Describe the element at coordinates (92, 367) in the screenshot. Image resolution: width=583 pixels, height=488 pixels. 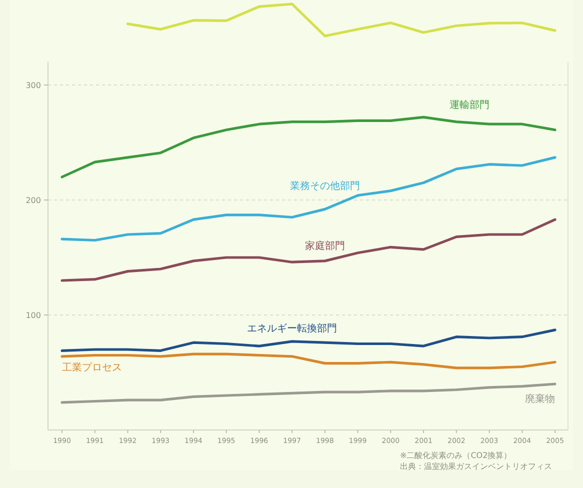
I see `series-label: 工業プロセス` at that location.